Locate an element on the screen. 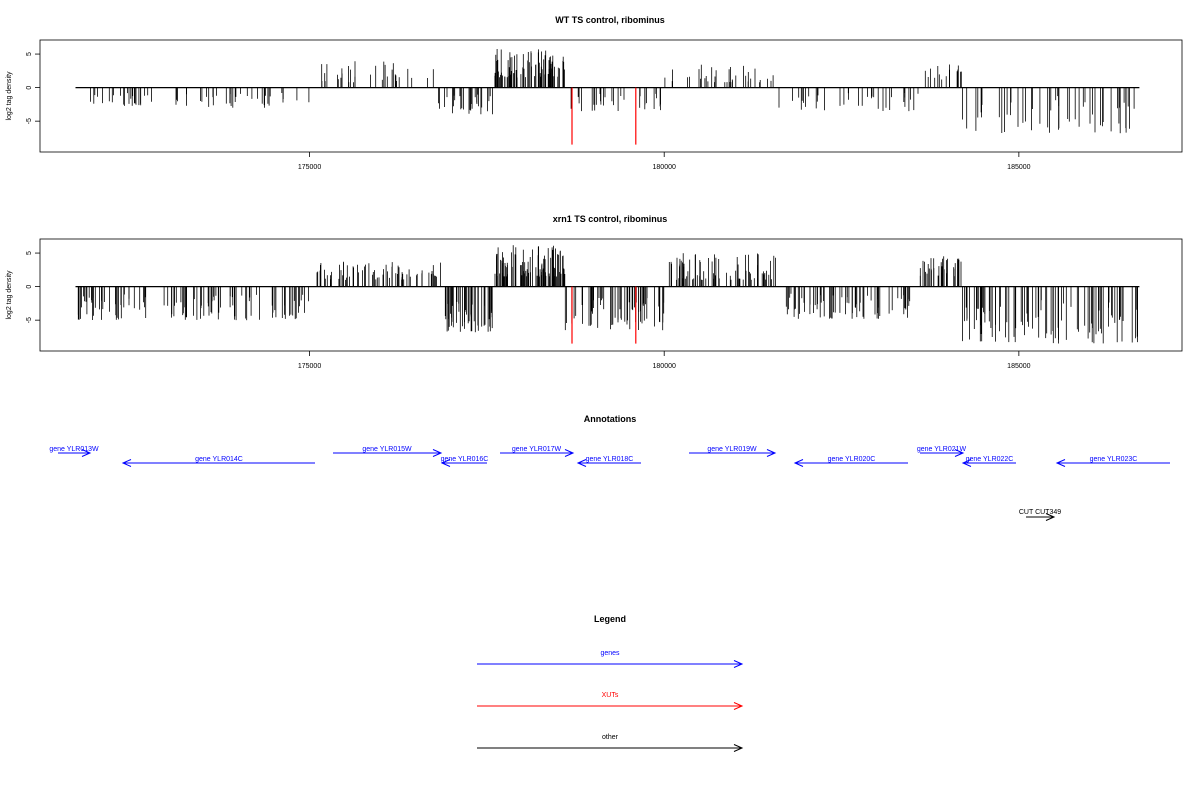  gene-label: gene YLR014C is located at coordinates (219, 459).